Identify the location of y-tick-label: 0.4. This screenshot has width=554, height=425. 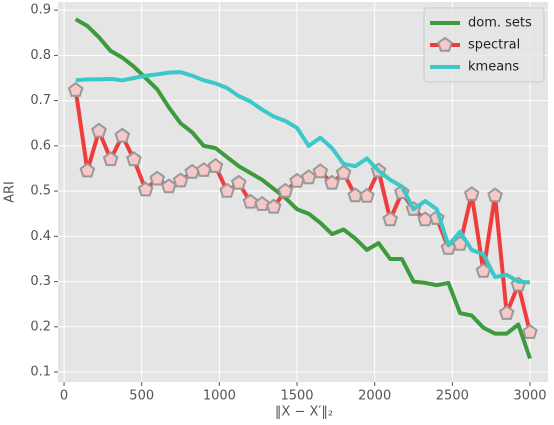
(40, 236).